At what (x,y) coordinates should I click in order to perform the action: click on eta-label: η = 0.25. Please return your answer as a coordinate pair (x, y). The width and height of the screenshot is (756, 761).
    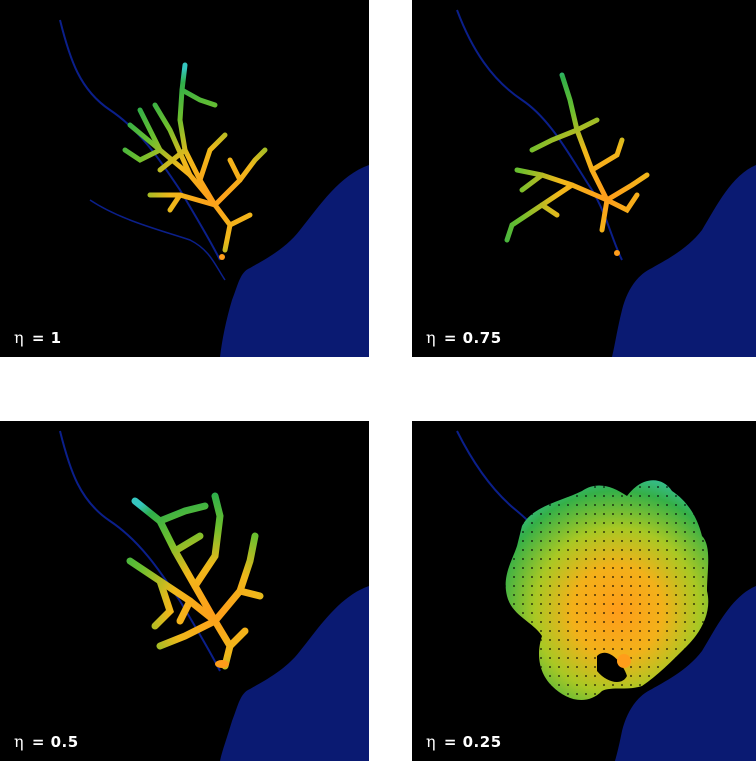
    Looking at the image, I should click on (464, 741).